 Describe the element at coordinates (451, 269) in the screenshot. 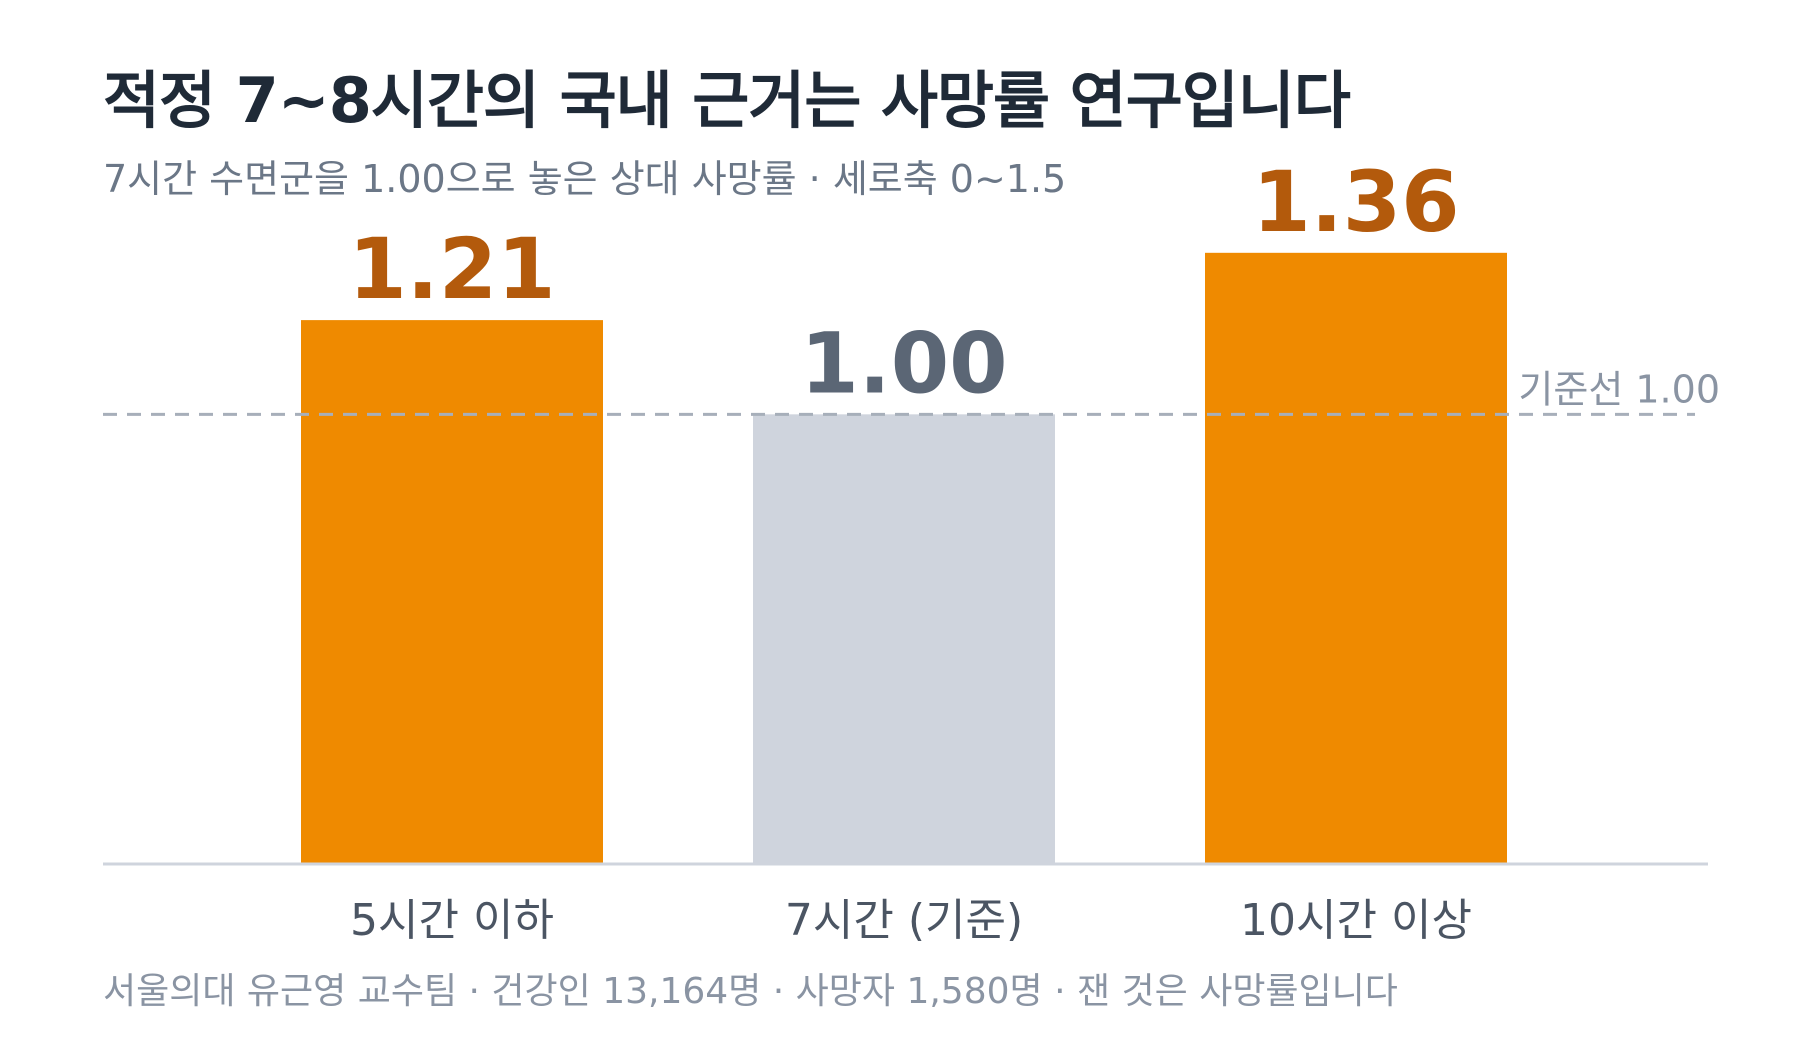

I see `value-label-1: 1.21` at that location.